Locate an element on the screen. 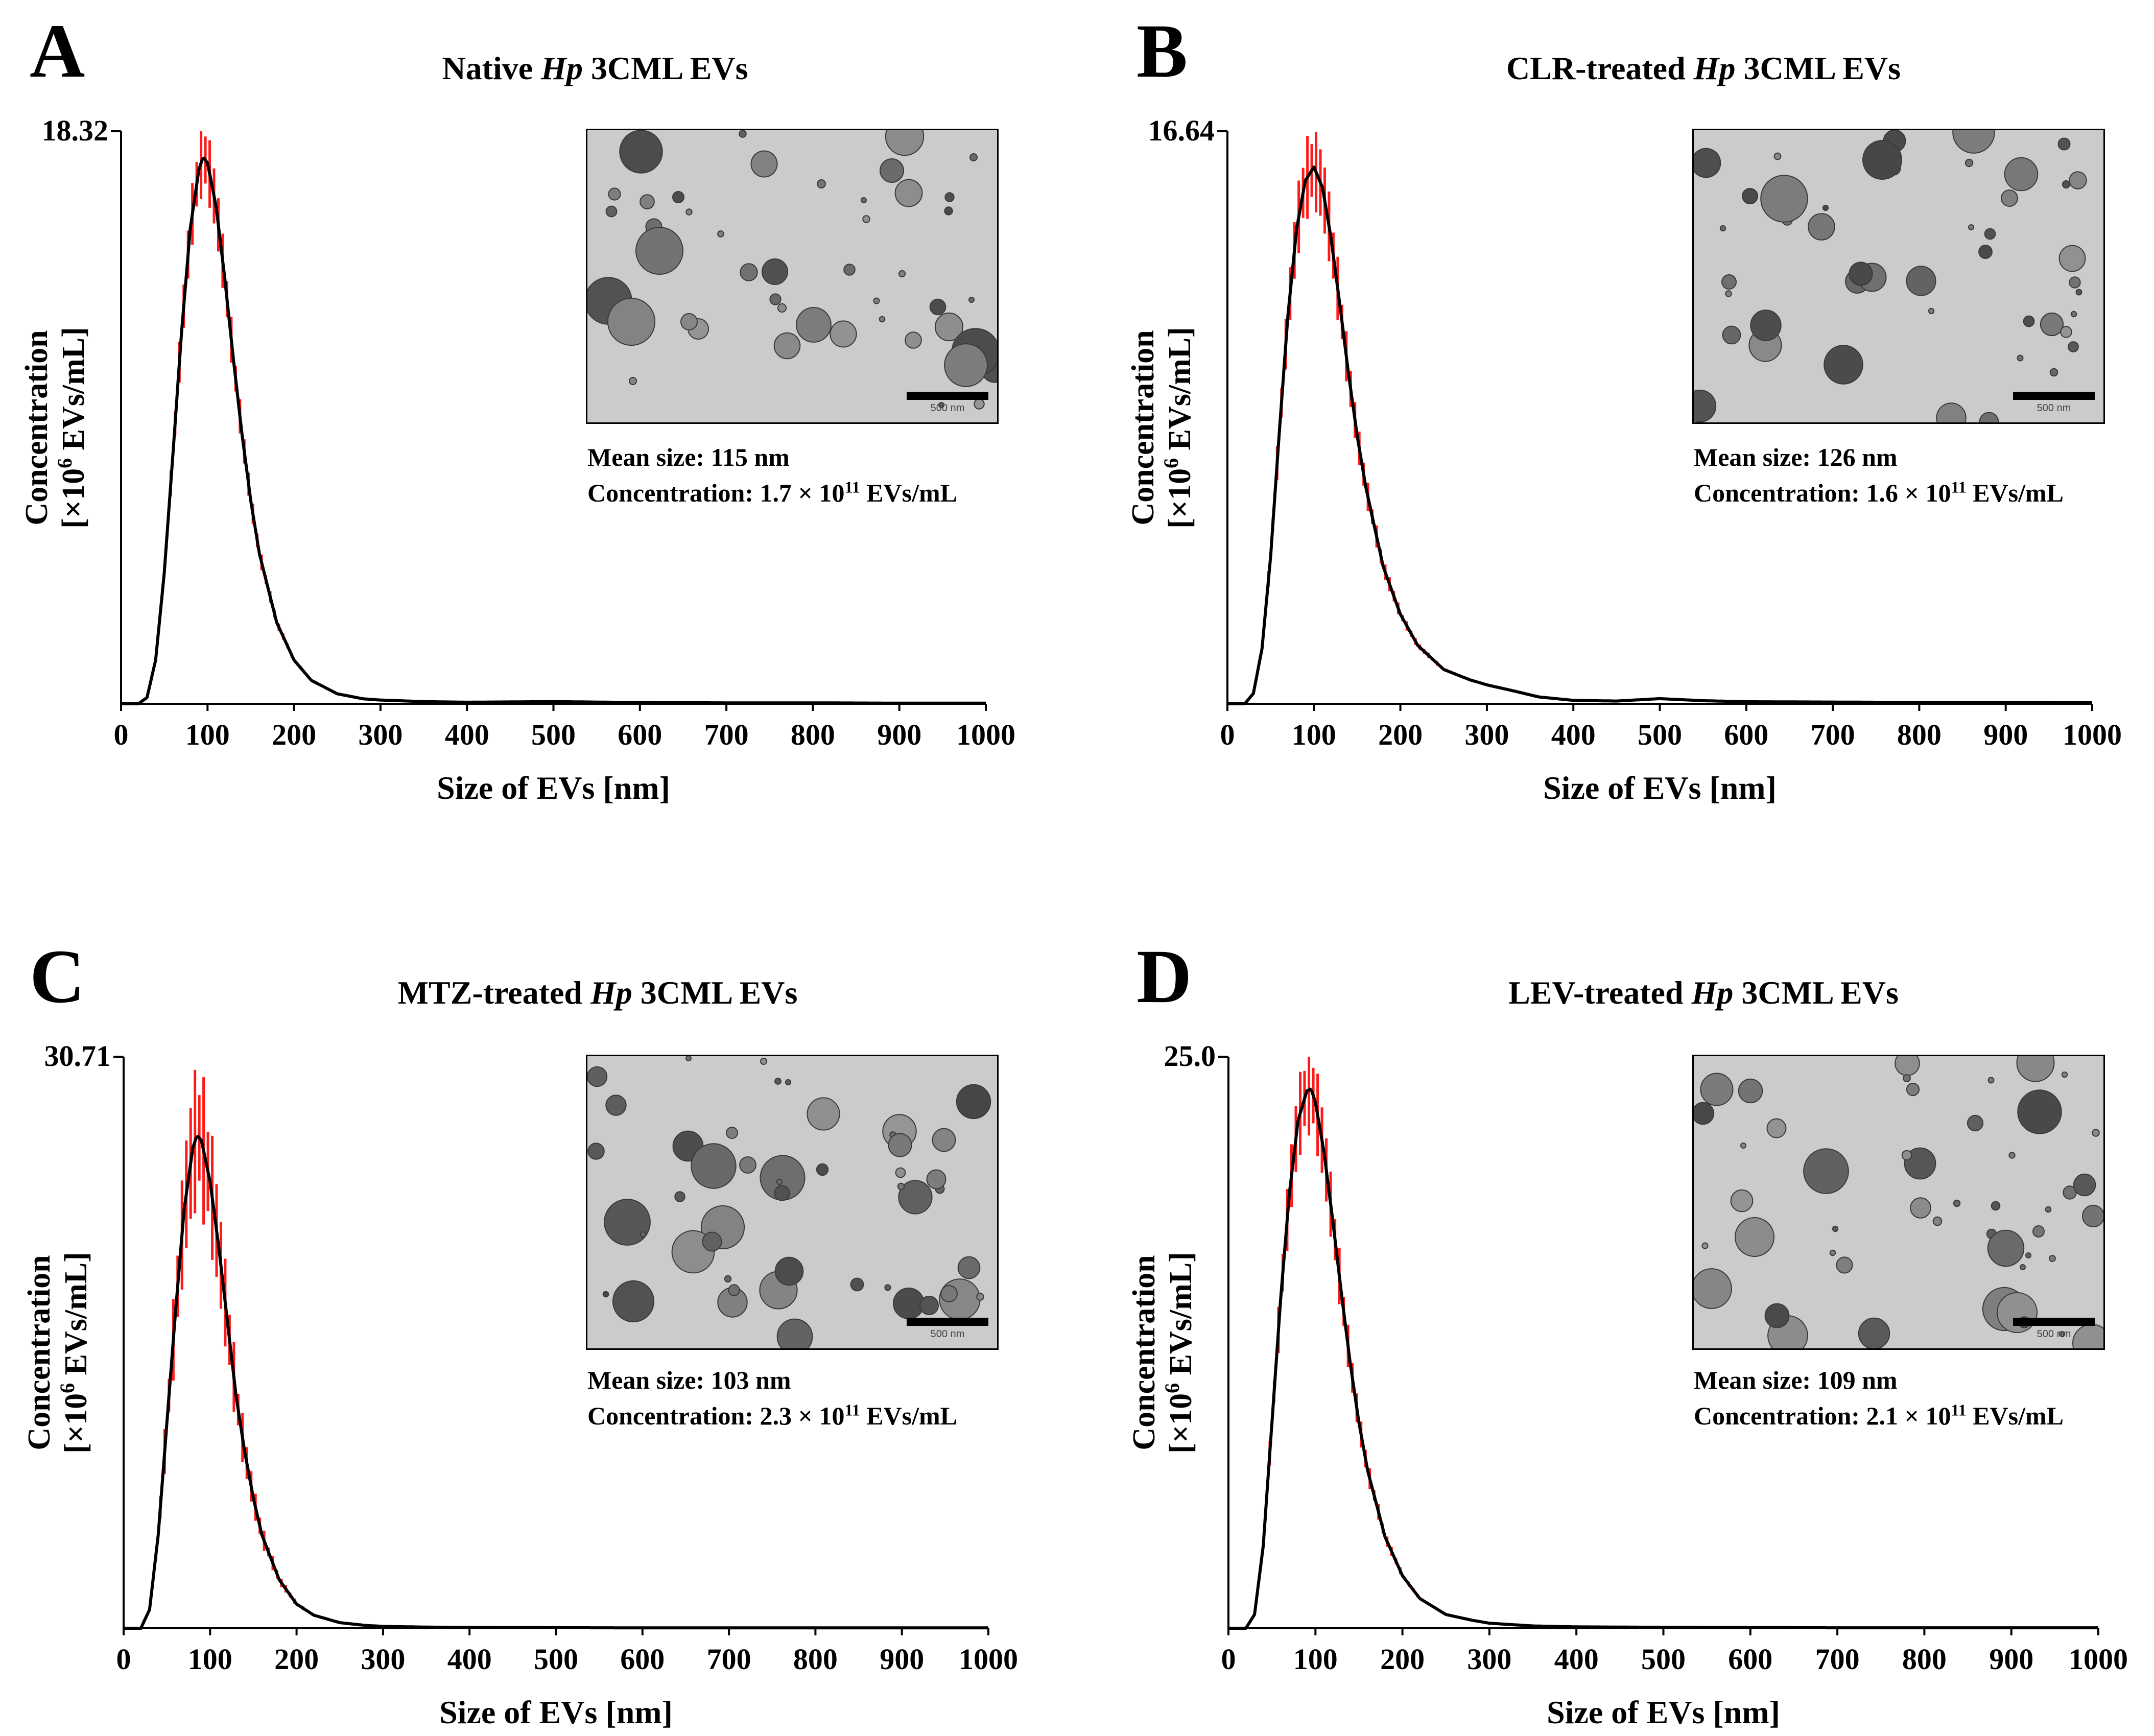 The height and width of the screenshot is (1736, 2154). concentration-a: Concentration: 1.7 × 1011 EVs/mL is located at coordinates (772, 493).